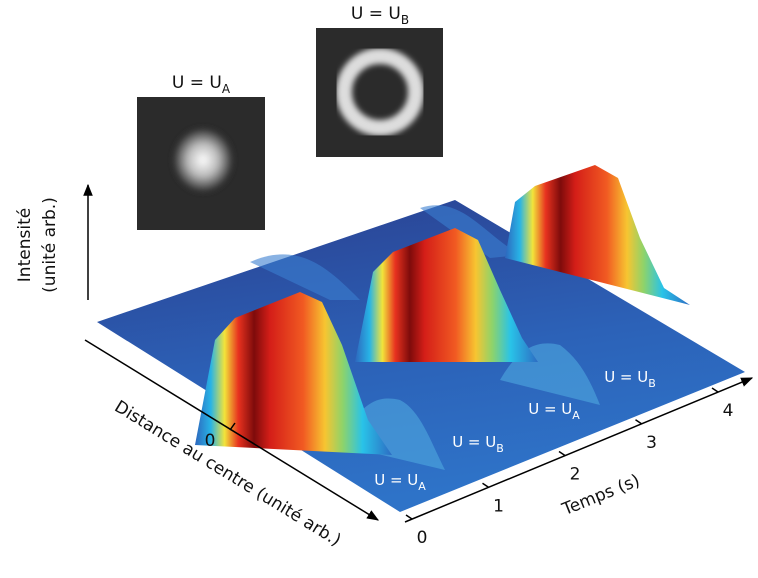  I want to click on tick-label: 2, so click(575, 475).